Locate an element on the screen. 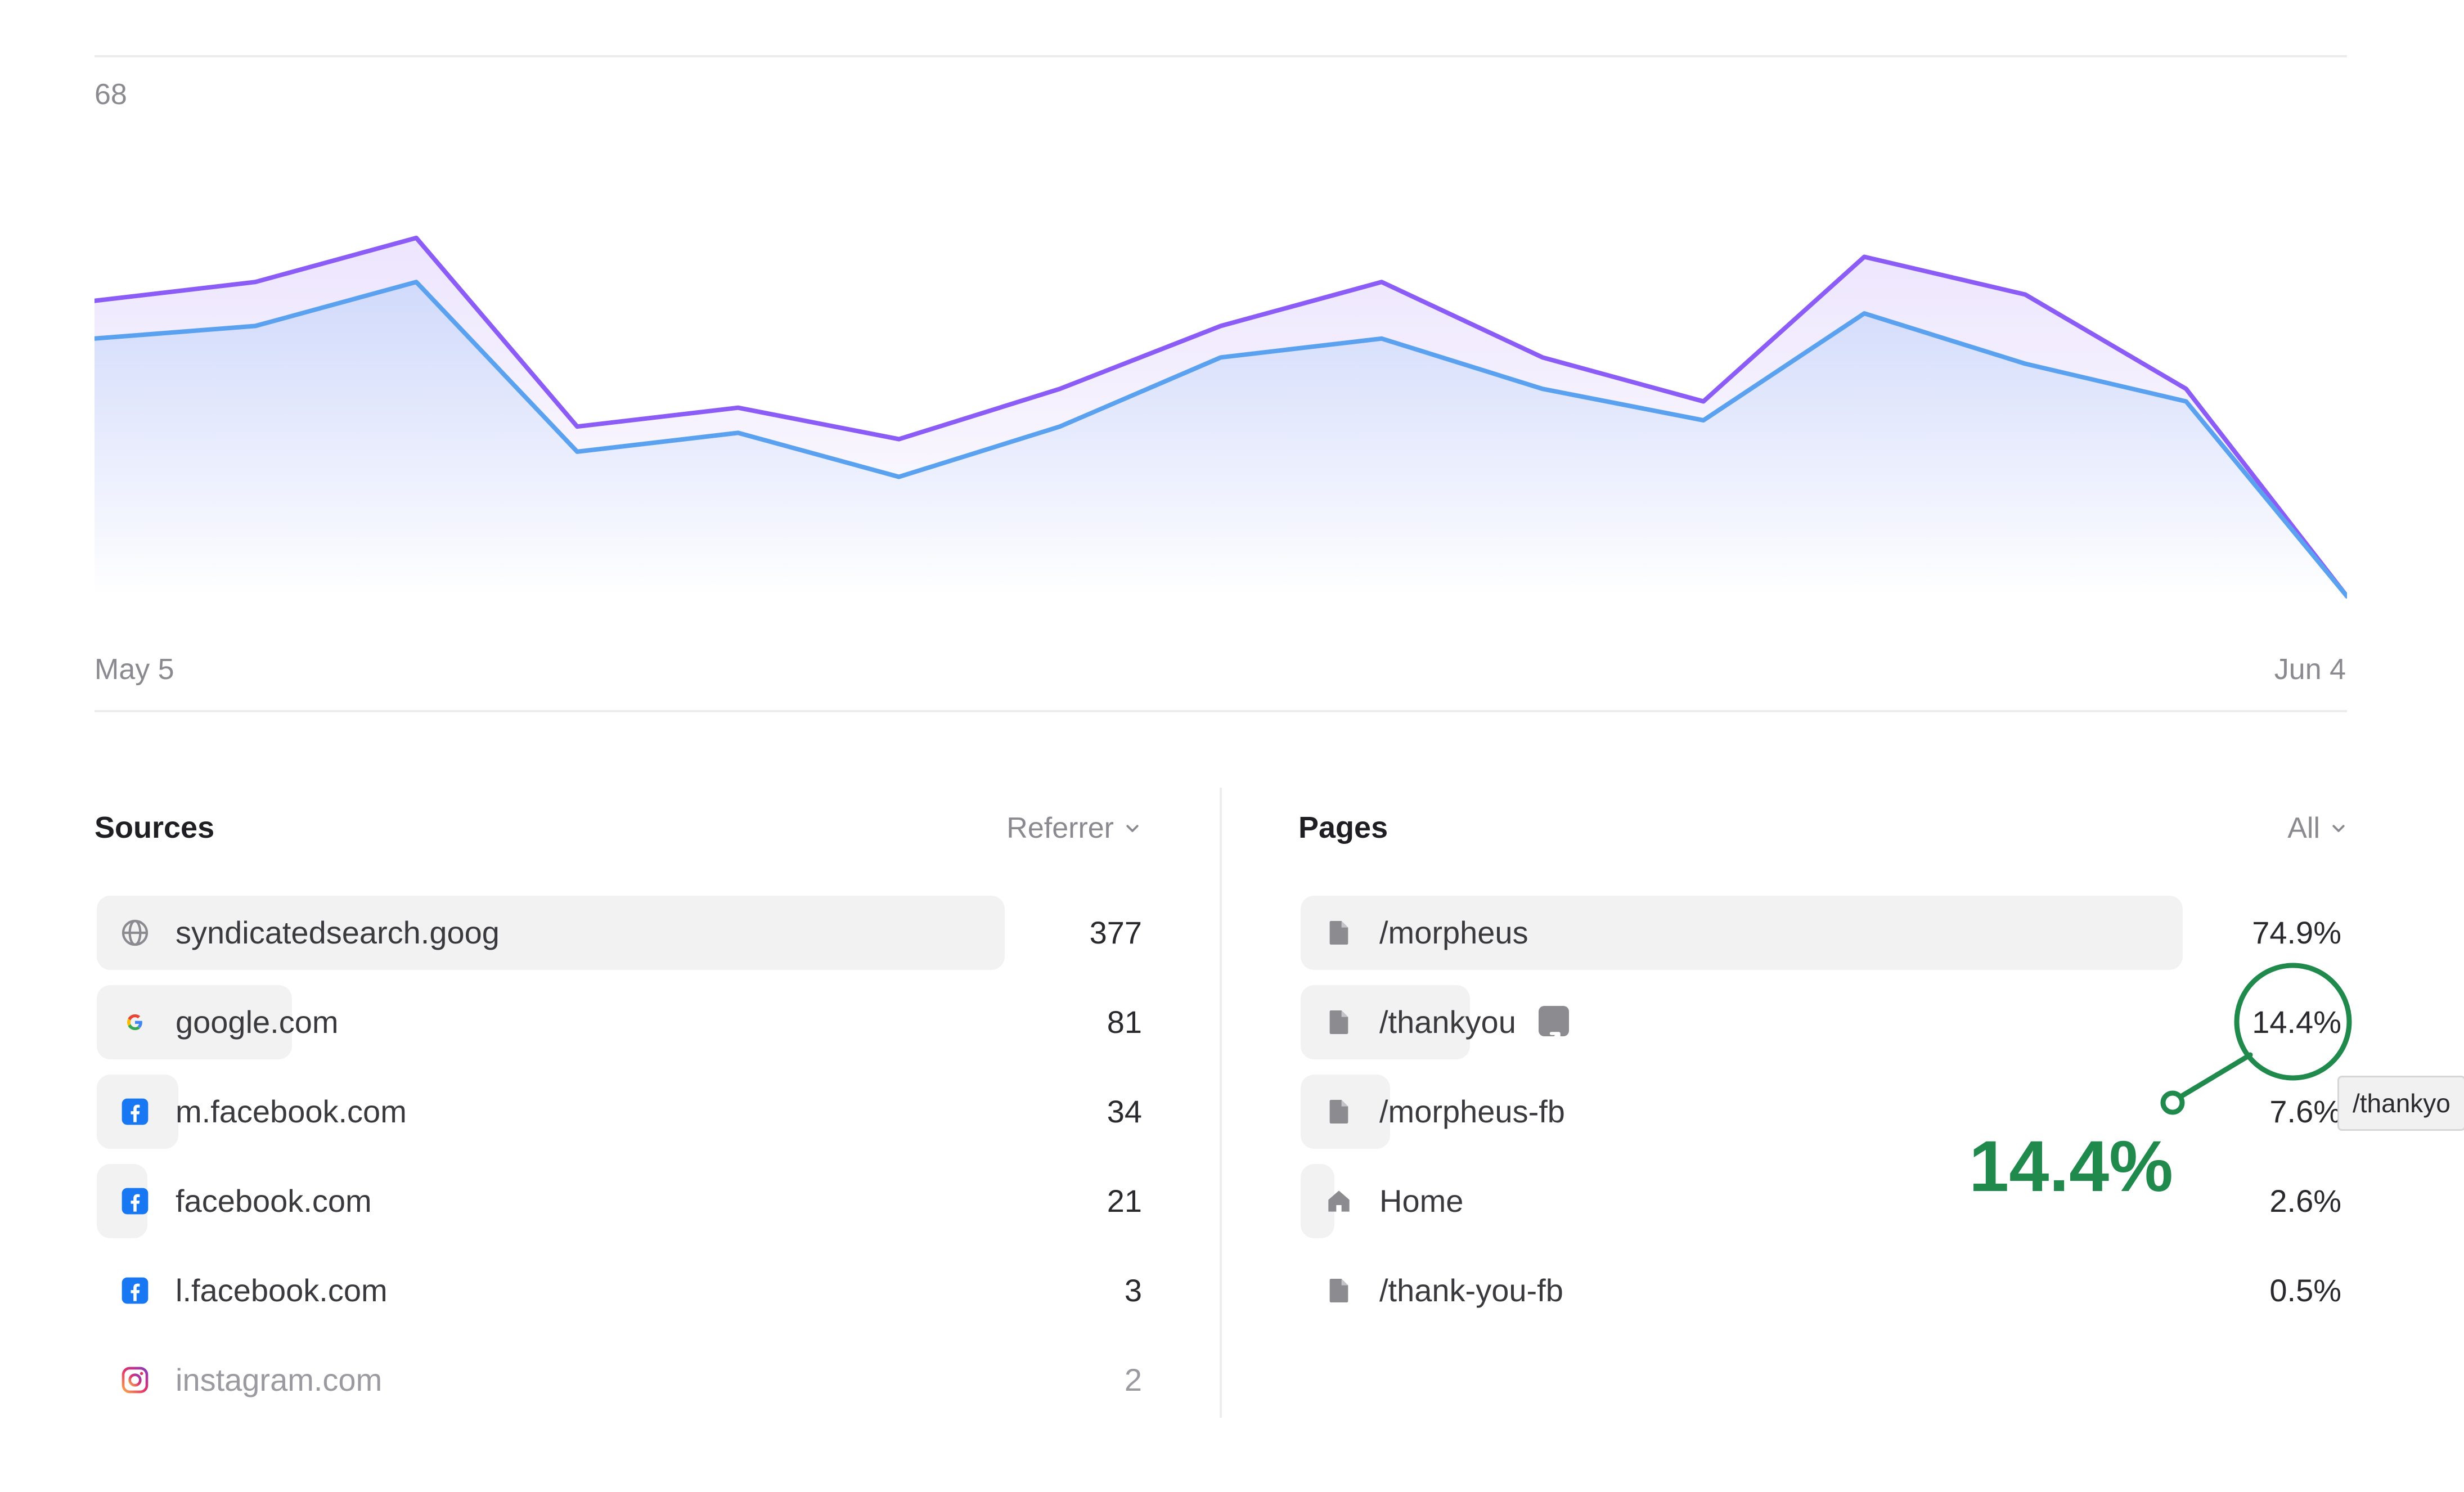  home-icon is located at coordinates (1339, 1201).